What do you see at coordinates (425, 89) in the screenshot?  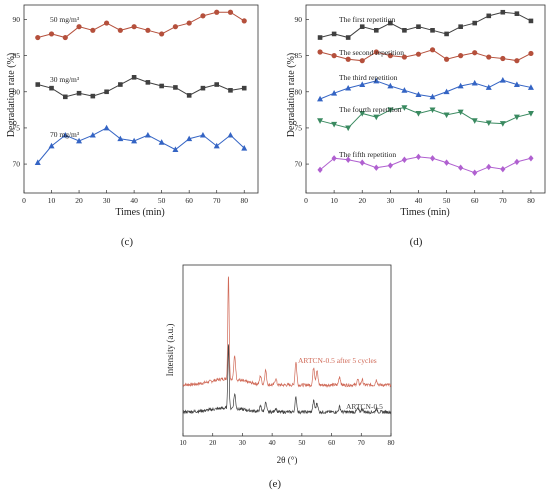 I see `panel-d-series-line` at bounding box center [425, 89].